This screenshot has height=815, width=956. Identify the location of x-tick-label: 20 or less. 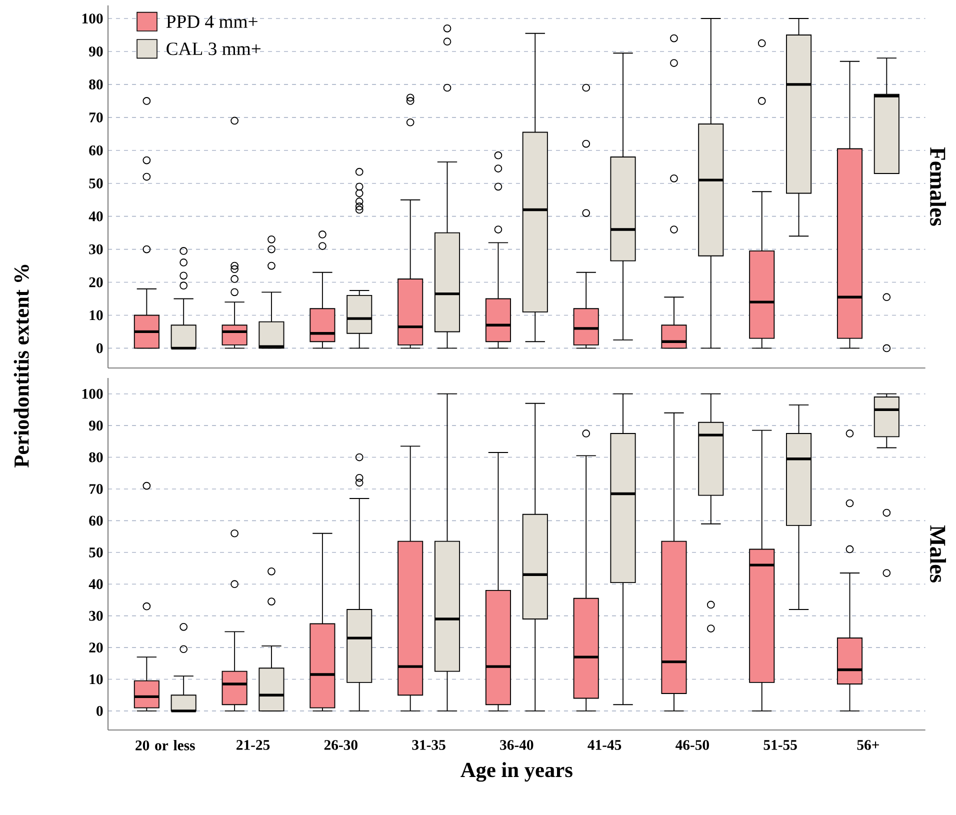
(165, 745).